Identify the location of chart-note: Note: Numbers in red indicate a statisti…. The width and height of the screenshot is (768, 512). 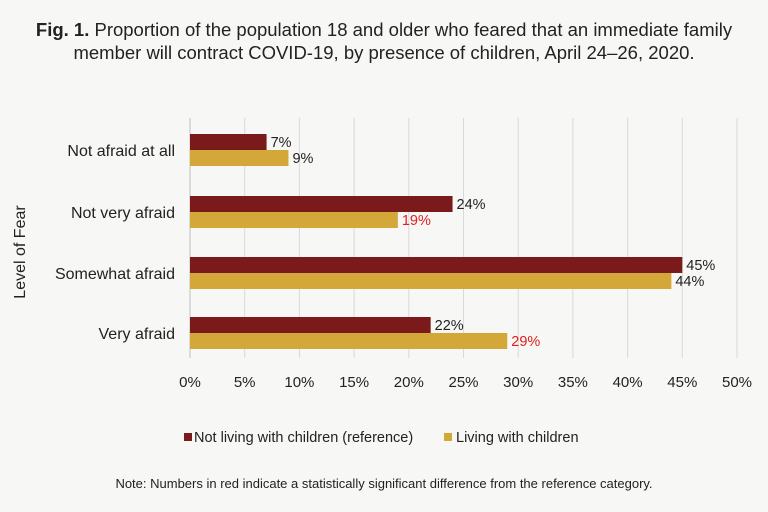
(384, 483).